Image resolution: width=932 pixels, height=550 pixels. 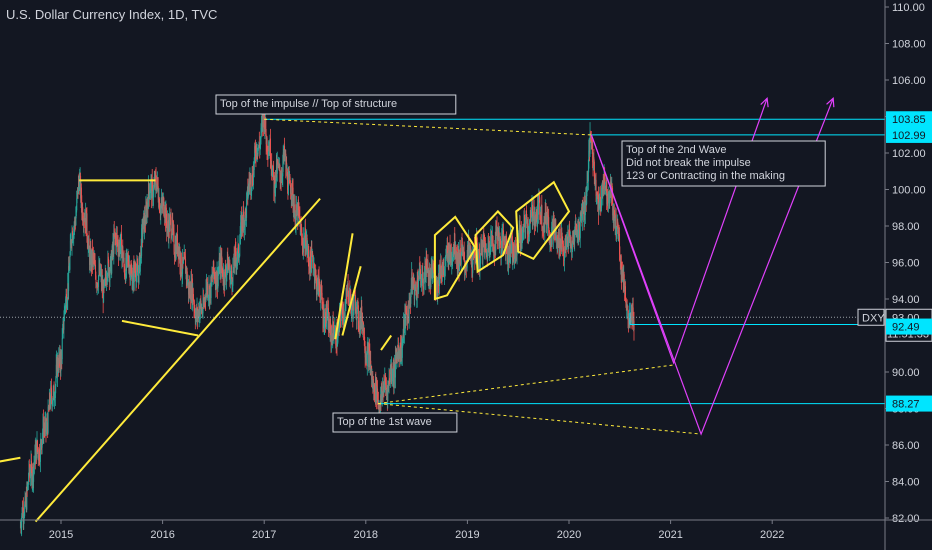 What do you see at coordinates (466, 530) in the screenshot?
I see `time-axis: 2015 2016 2017 2018 2019 2020 2021 2022` at bounding box center [466, 530].